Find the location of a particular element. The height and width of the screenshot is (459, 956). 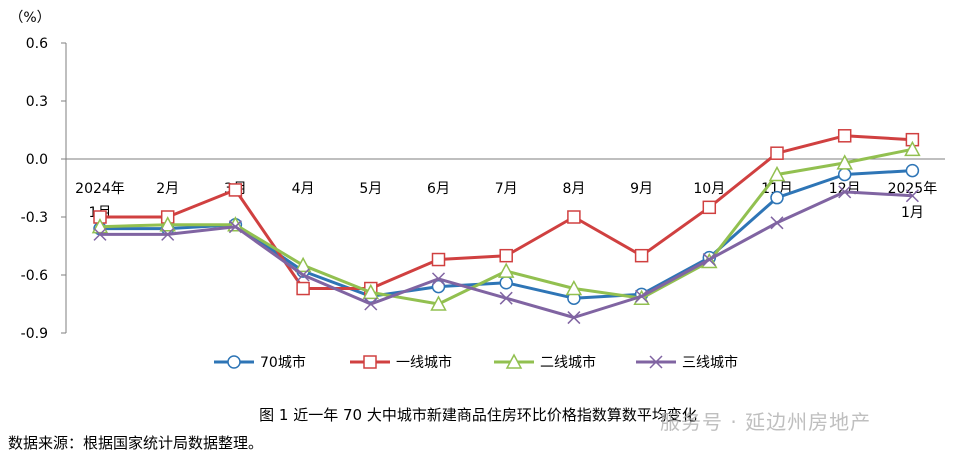

chart-title: 图 1 近一年 70 大中城市新建商品住房环比价格指数算数平均变化 is located at coordinates (478, 415).